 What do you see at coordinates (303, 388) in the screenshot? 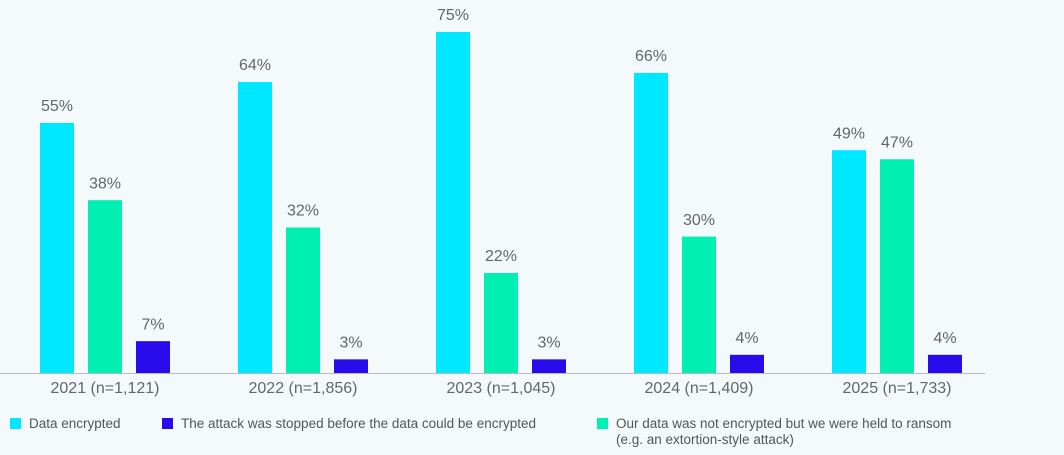
I see `x-tick-label: 2022 (n=1,856)` at bounding box center [303, 388].